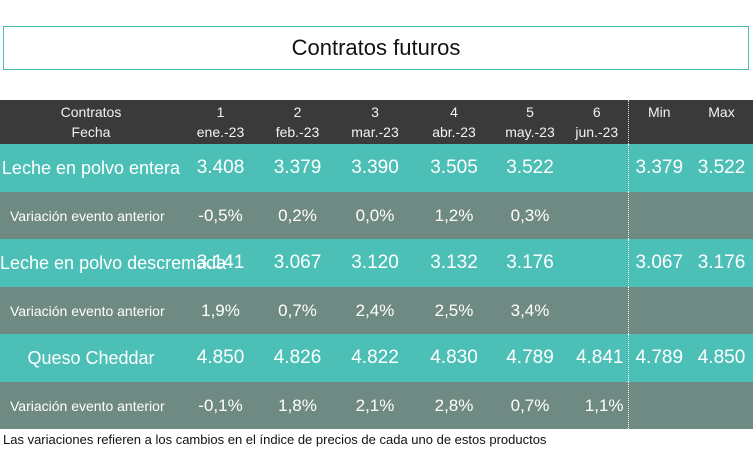 The height and width of the screenshot is (471, 753). What do you see at coordinates (721, 122) in the screenshot?
I see `header-max: Max` at bounding box center [721, 122].